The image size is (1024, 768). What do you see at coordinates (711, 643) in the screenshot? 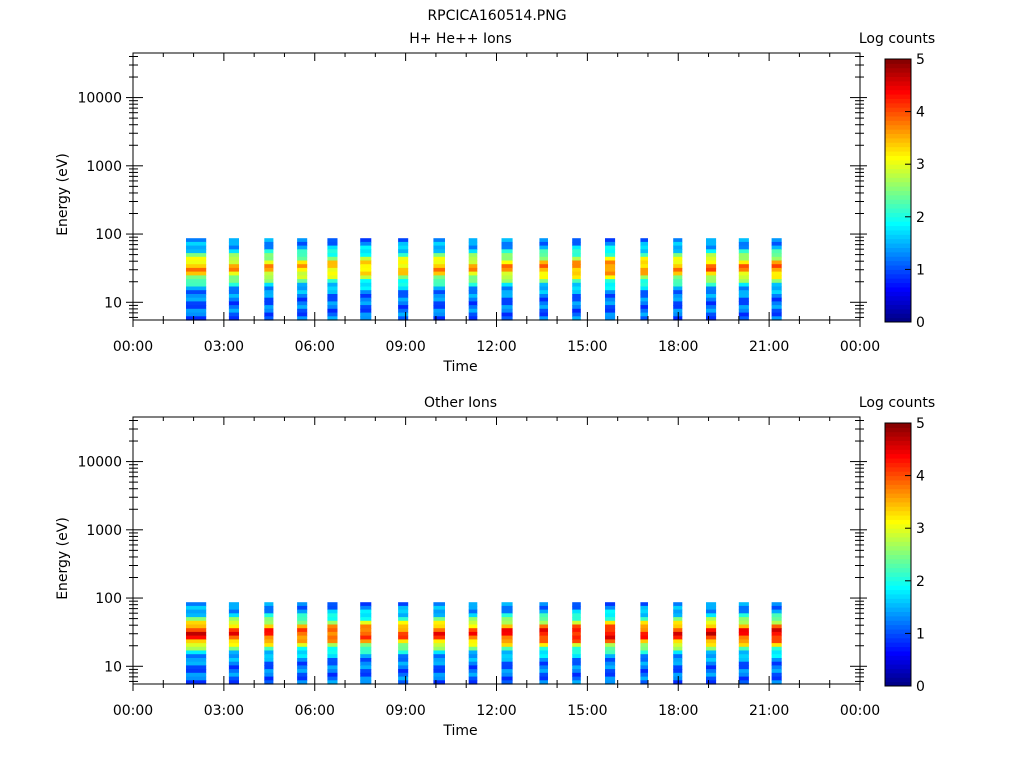
I see `spectrogram-burst` at bounding box center [711, 643].